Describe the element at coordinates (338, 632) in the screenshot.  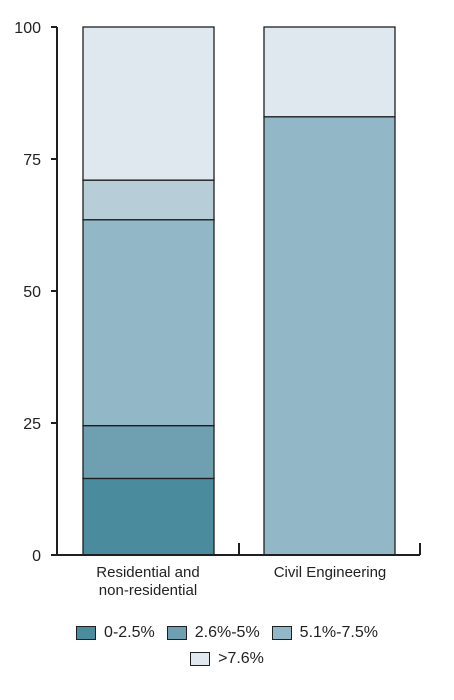
I see `legend-label: 5.1%-7.5%` at that location.